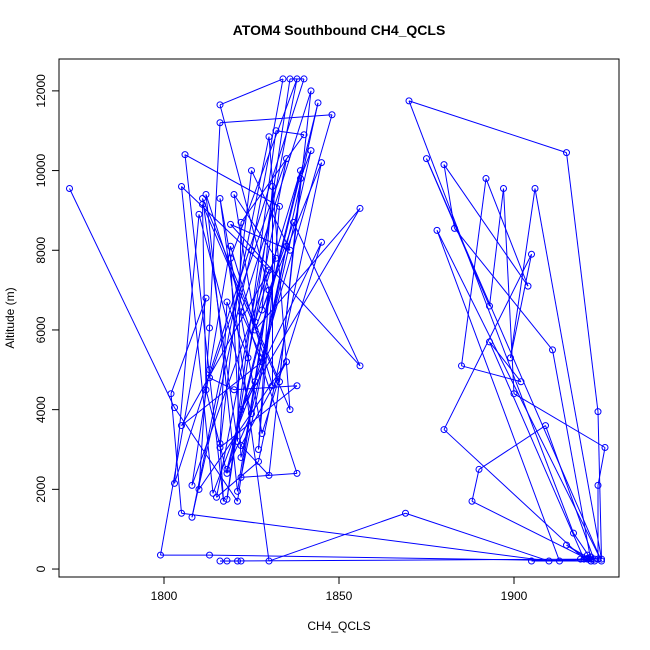  What do you see at coordinates (41, 250) in the screenshot?
I see `y-tick-label: 8000` at bounding box center [41, 250].